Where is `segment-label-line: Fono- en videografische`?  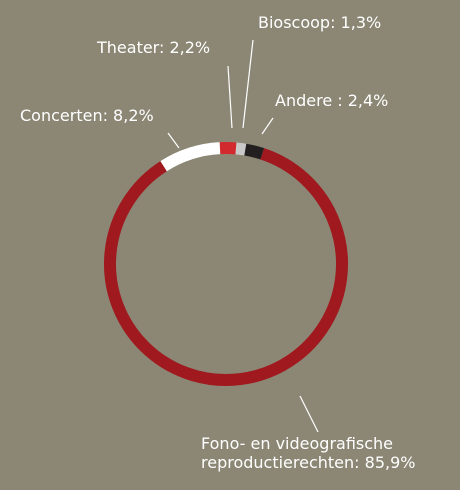
segment-label-line: Fono- en videografische is located at coordinates (297, 443).